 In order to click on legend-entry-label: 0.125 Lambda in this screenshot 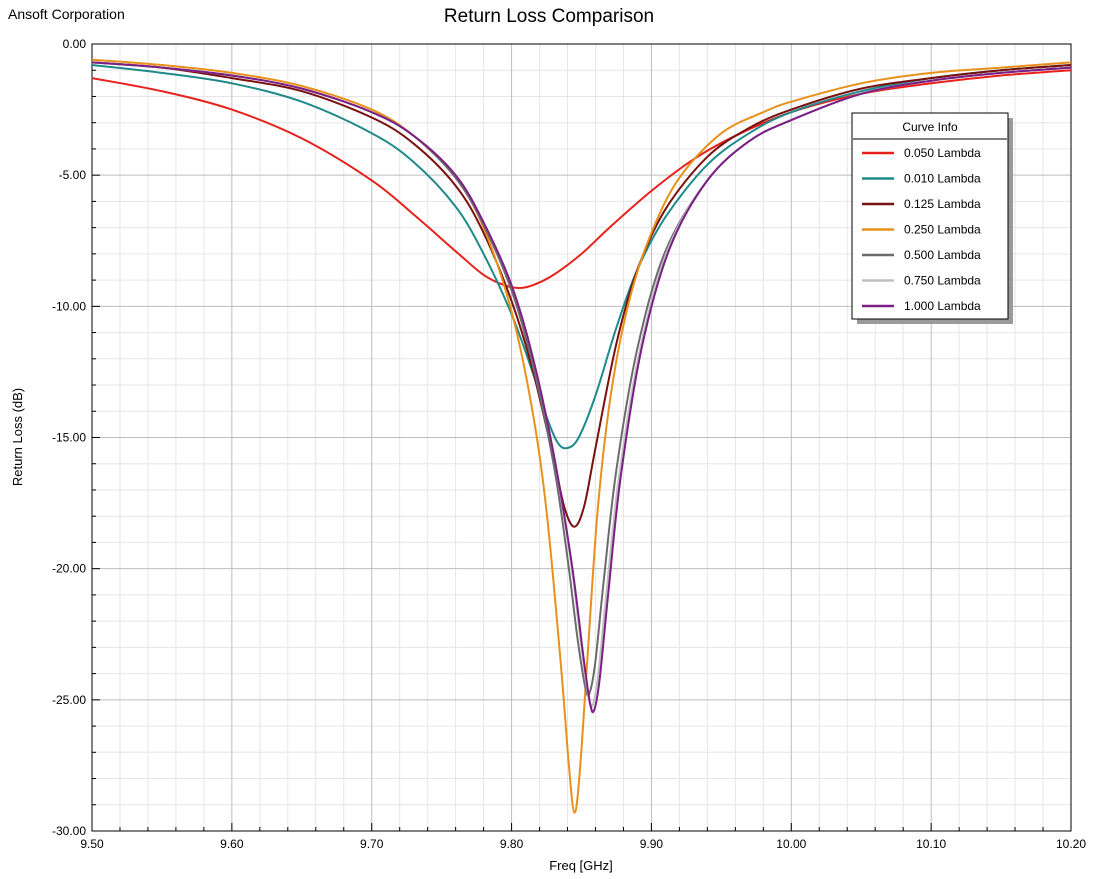, I will do `click(942, 204)`.